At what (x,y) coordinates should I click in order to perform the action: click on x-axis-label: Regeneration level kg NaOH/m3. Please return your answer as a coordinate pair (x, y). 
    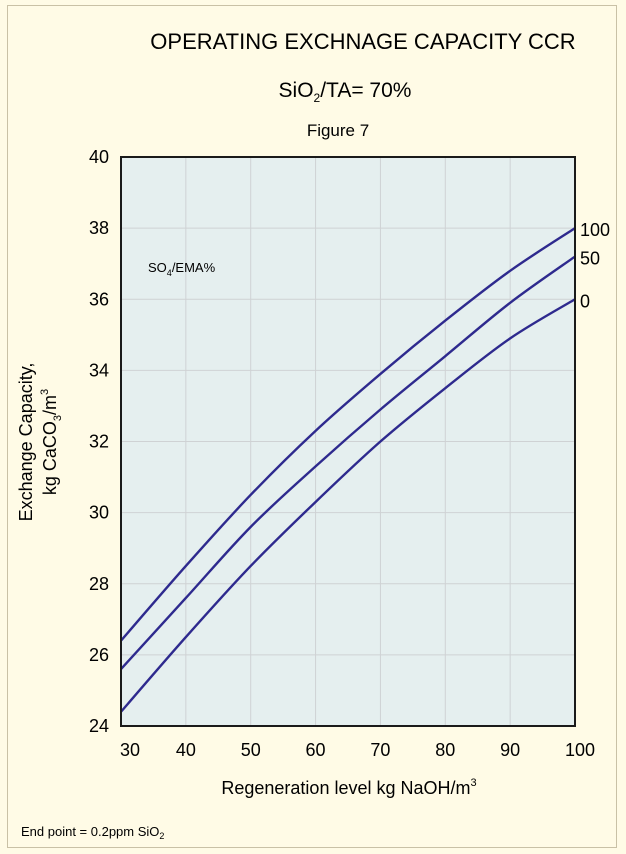
    Looking at the image, I should click on (348, 787).